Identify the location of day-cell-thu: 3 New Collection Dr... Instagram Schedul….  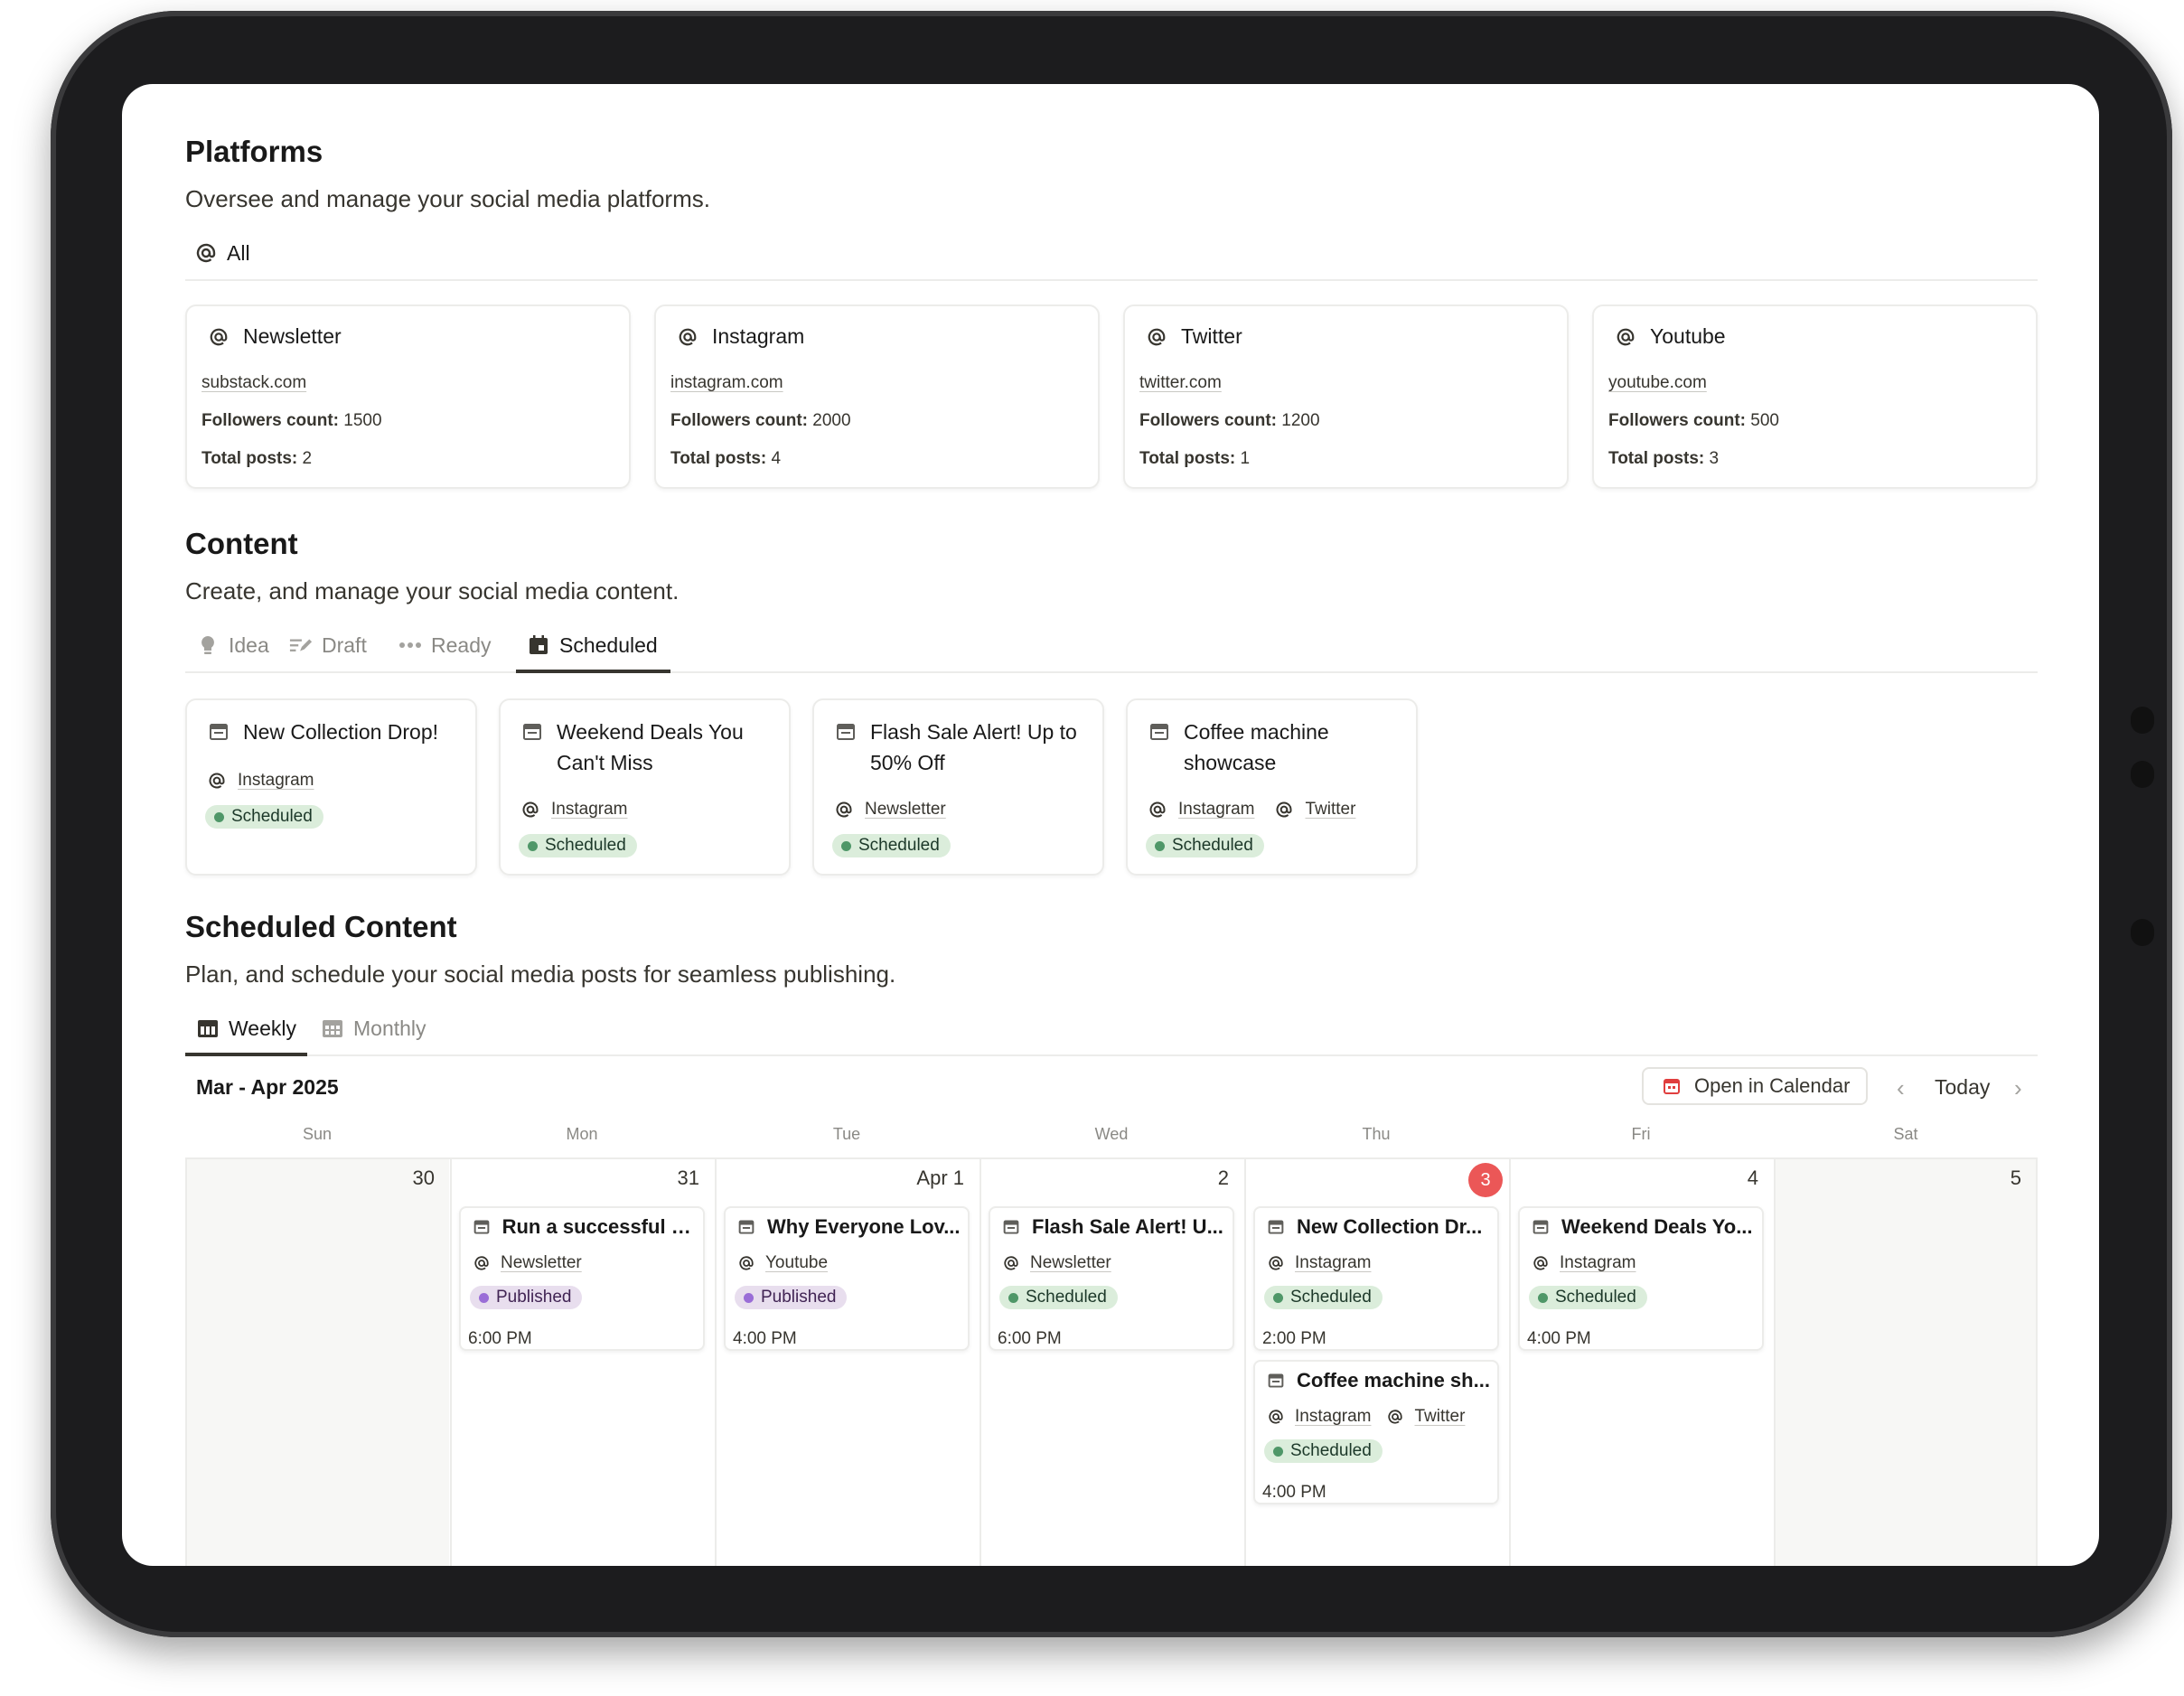
(1376, 1362).